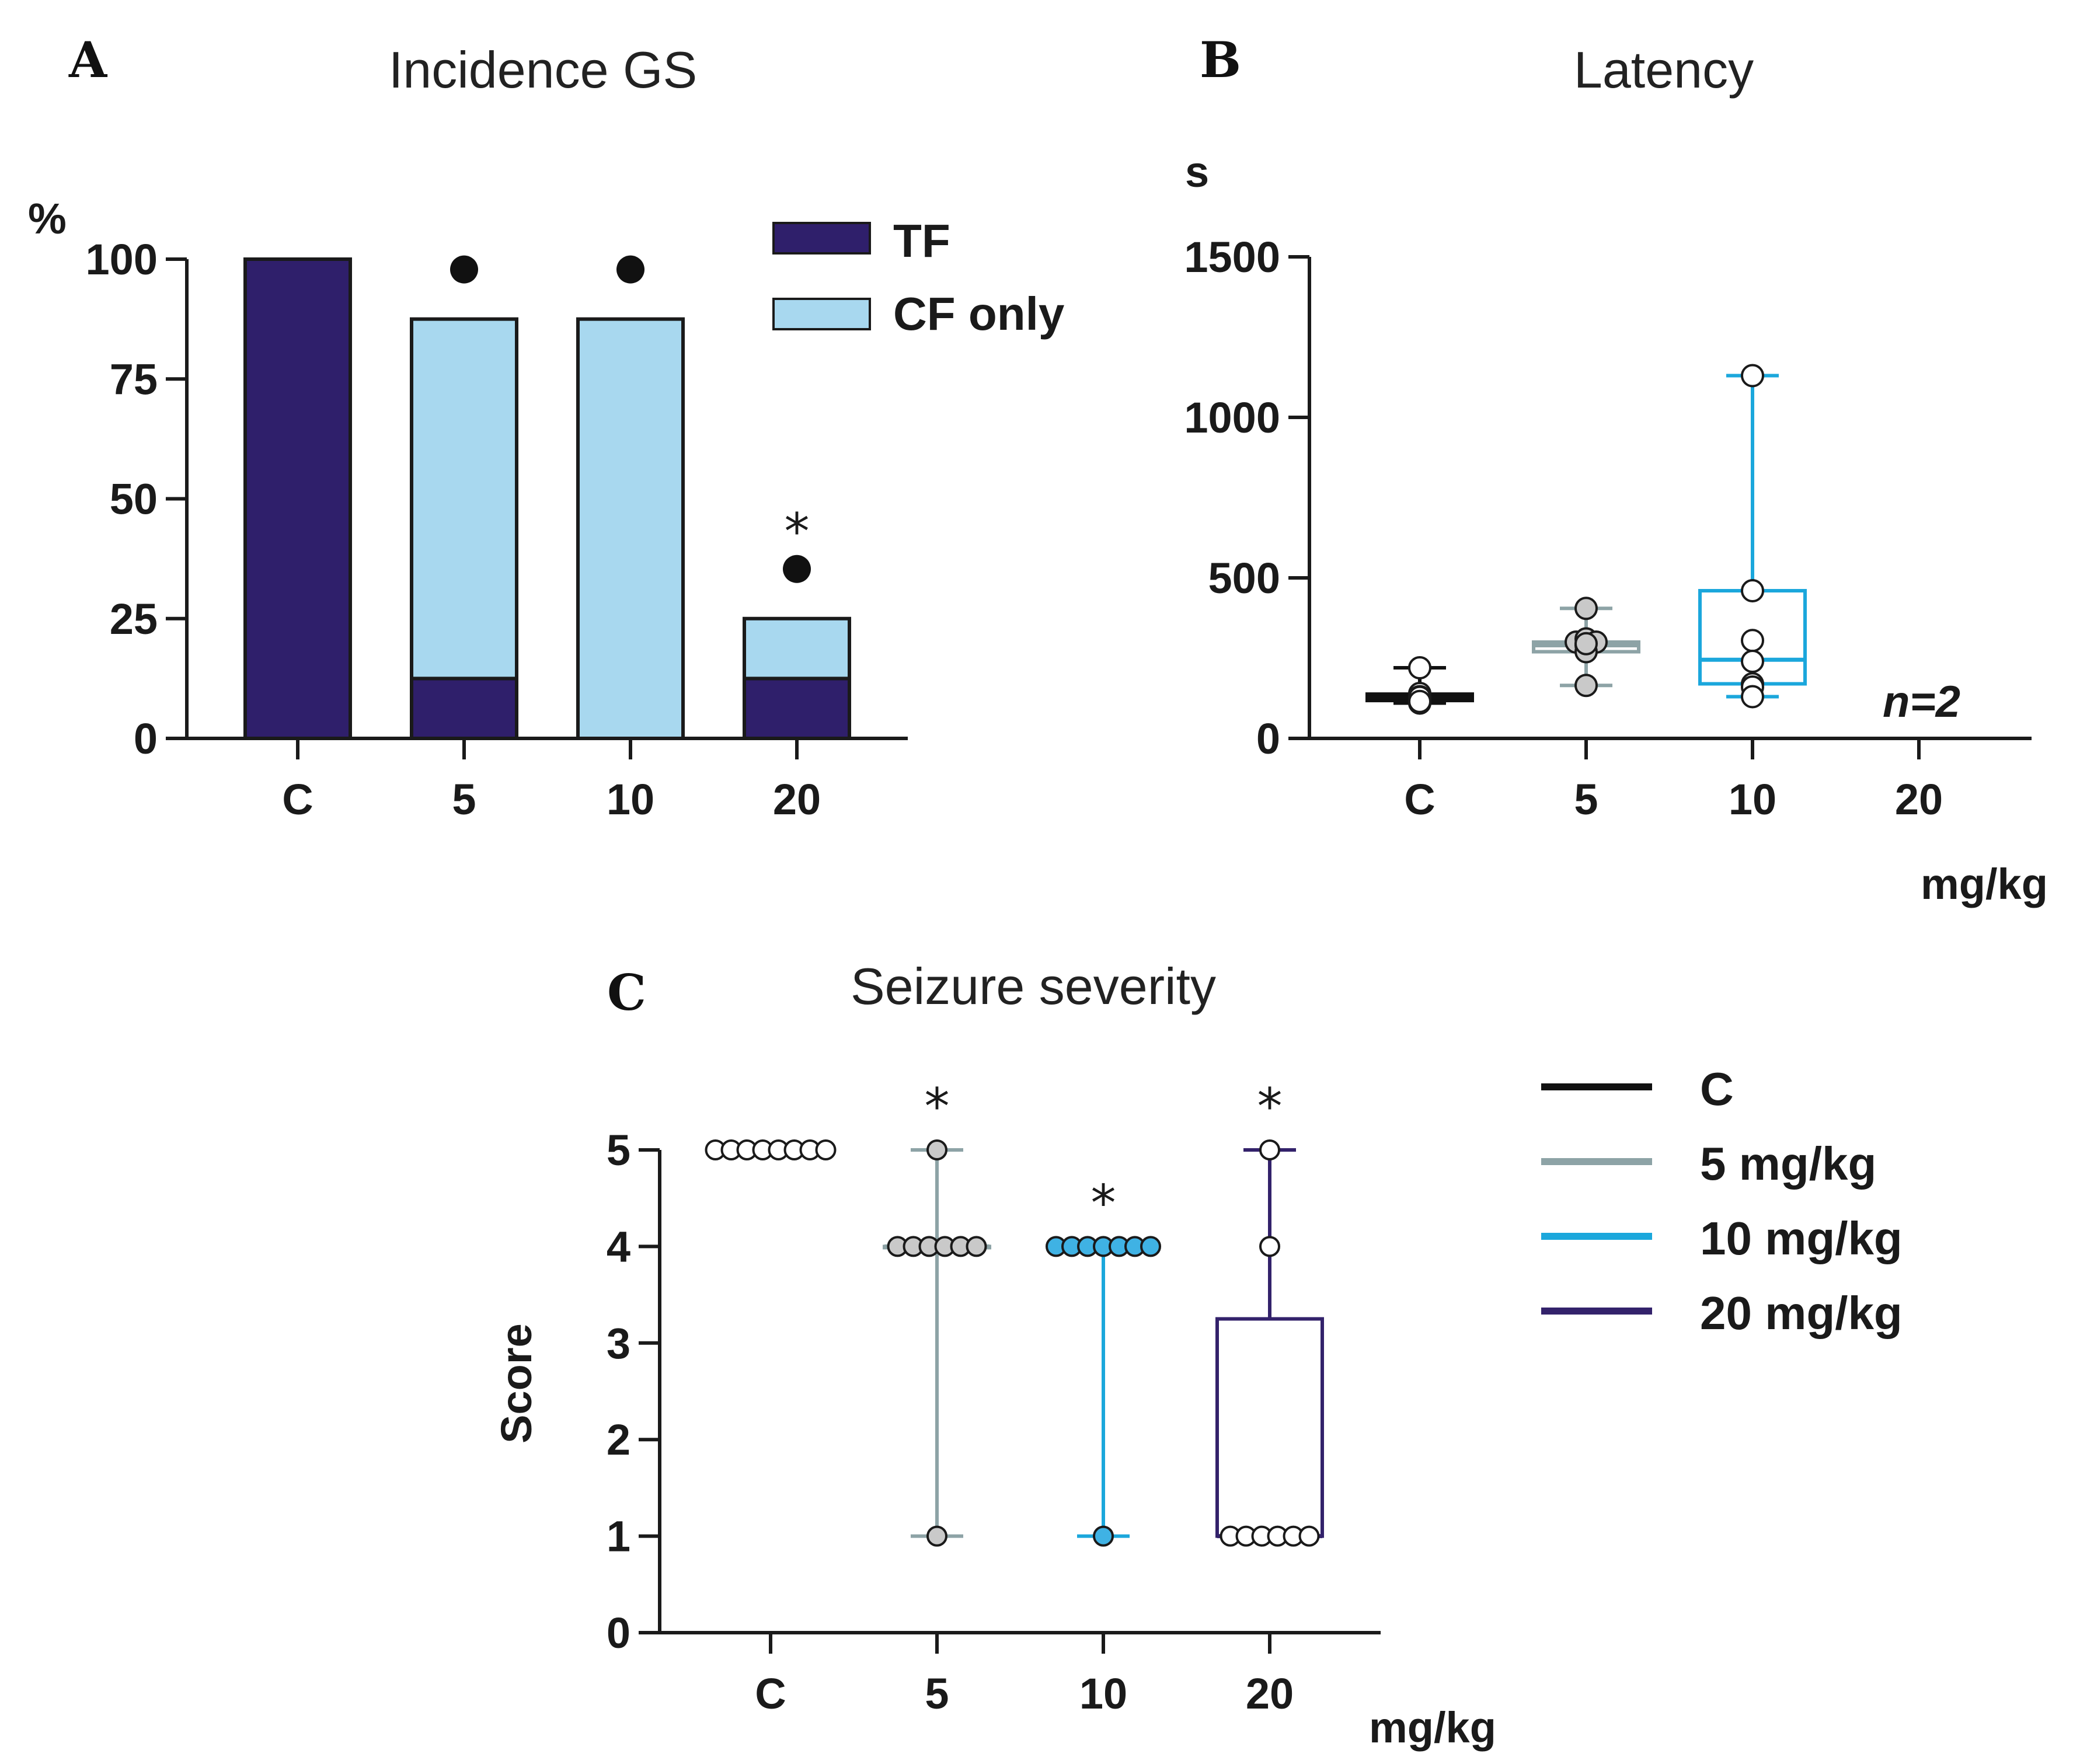  I want to click on panel-b-xtick-label: 20, so click(1919, 799).